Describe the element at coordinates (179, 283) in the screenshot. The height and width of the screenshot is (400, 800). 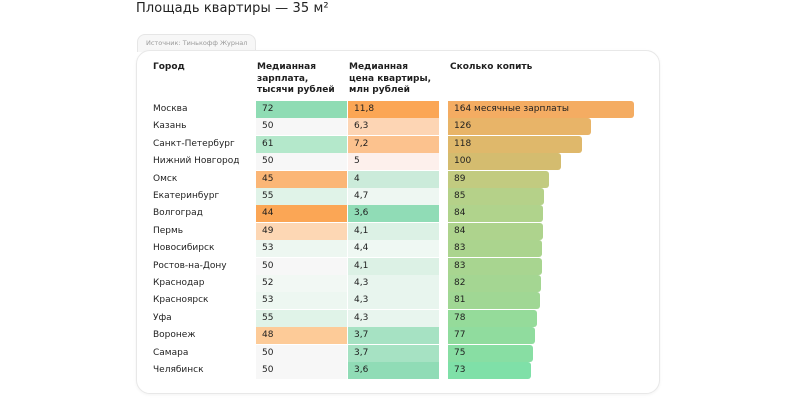
I see `city-label: Краснодар` at that location.